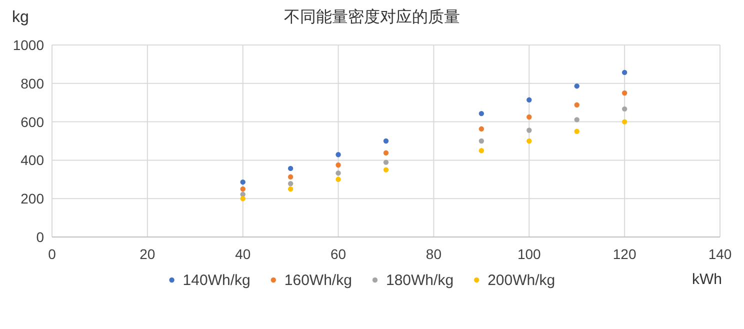  Describe the element at coordinates (40, 237) in the screenshot. I see `y-tick-label: 0` at that location.